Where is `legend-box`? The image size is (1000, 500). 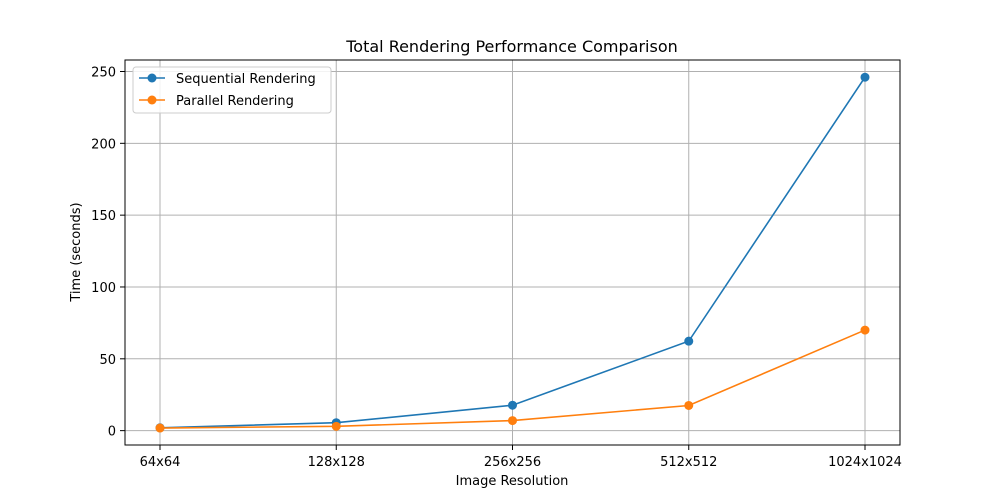 legend-box is located at coordinates (232, 90).